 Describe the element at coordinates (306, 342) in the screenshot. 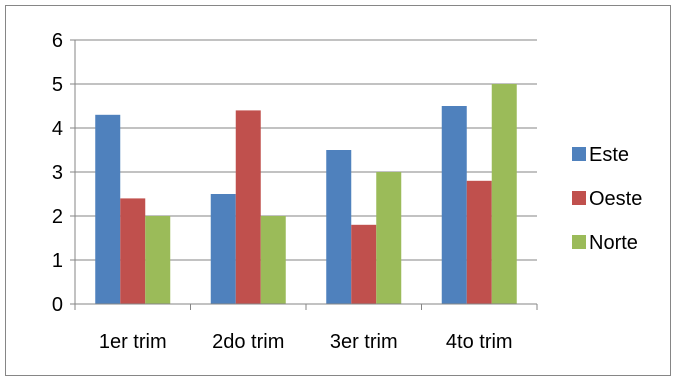

I see `x-tick-labels: 1er trim 2do trim 3er trim 4to trim` at that location.